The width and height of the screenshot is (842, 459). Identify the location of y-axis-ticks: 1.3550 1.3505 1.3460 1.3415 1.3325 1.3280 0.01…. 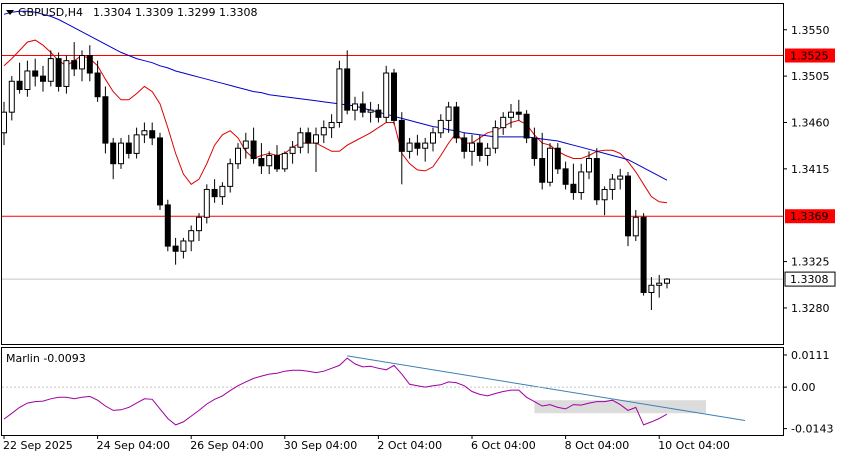
(808, 230).